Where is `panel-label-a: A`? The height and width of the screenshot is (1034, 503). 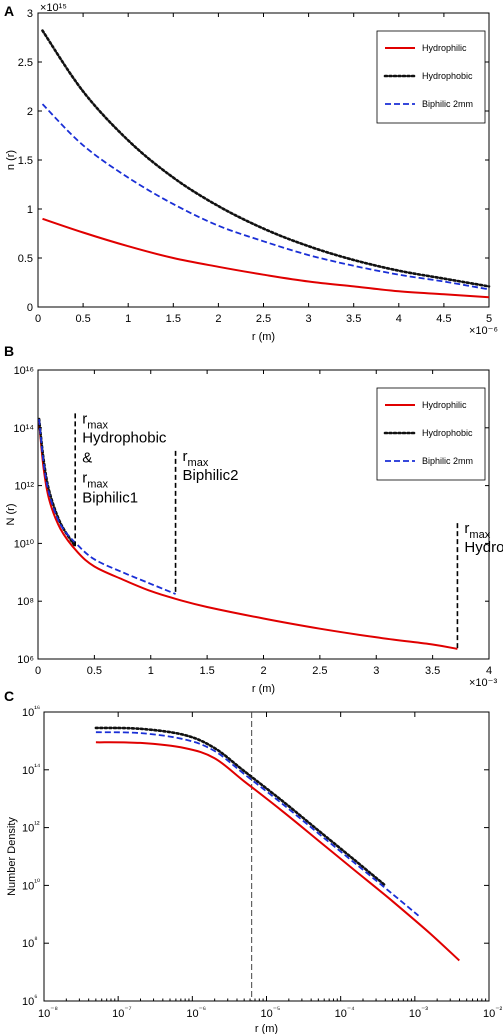 panel-label-a: A is located at coordinates (9, 11).